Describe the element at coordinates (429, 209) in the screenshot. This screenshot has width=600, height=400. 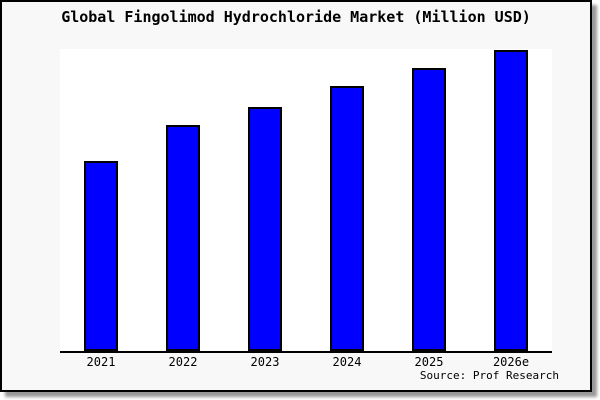
I see `bar-2025` at that location.